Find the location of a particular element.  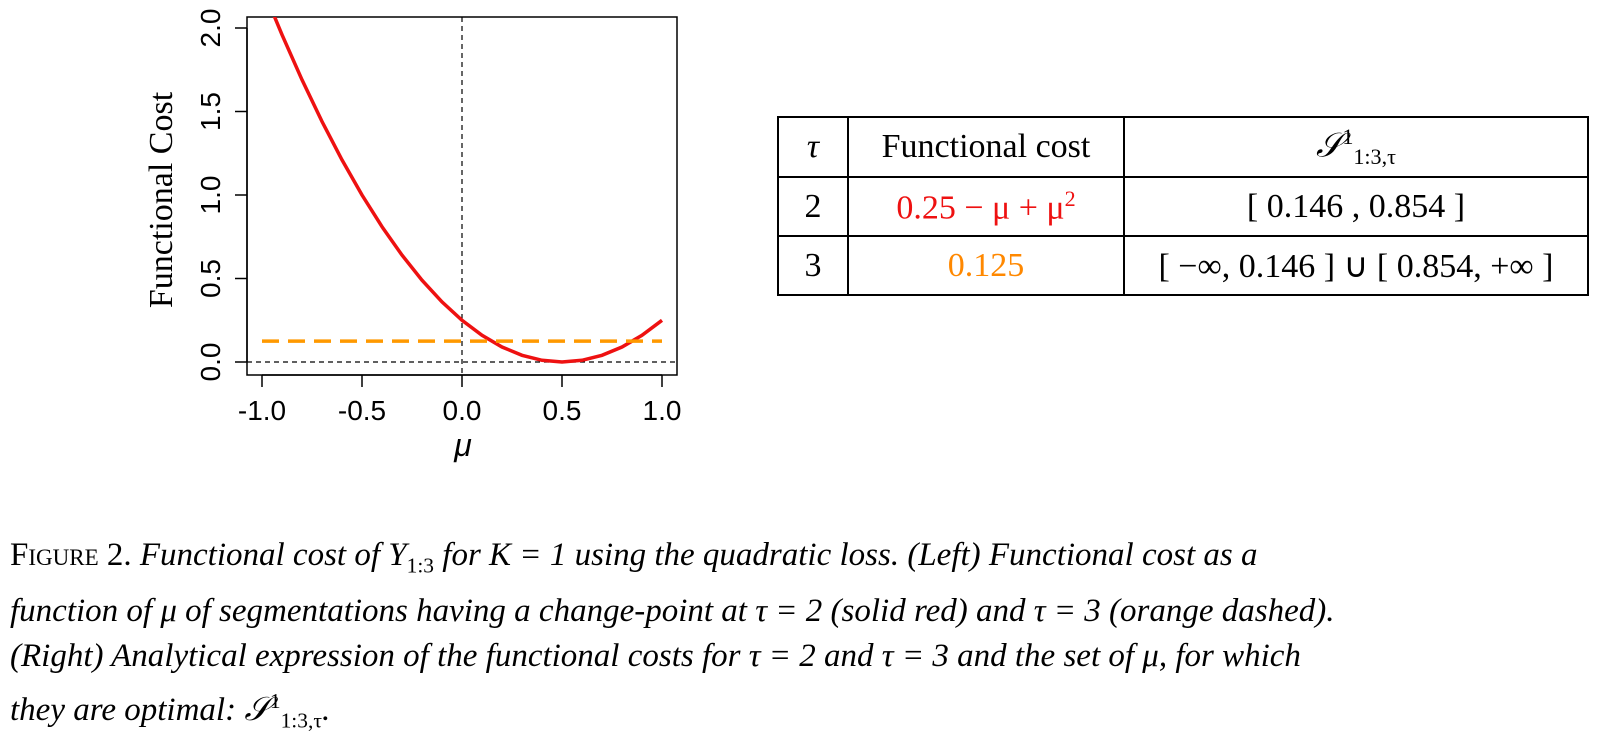

x-tick-label: 0.5 is located at coordinates (562, 410).